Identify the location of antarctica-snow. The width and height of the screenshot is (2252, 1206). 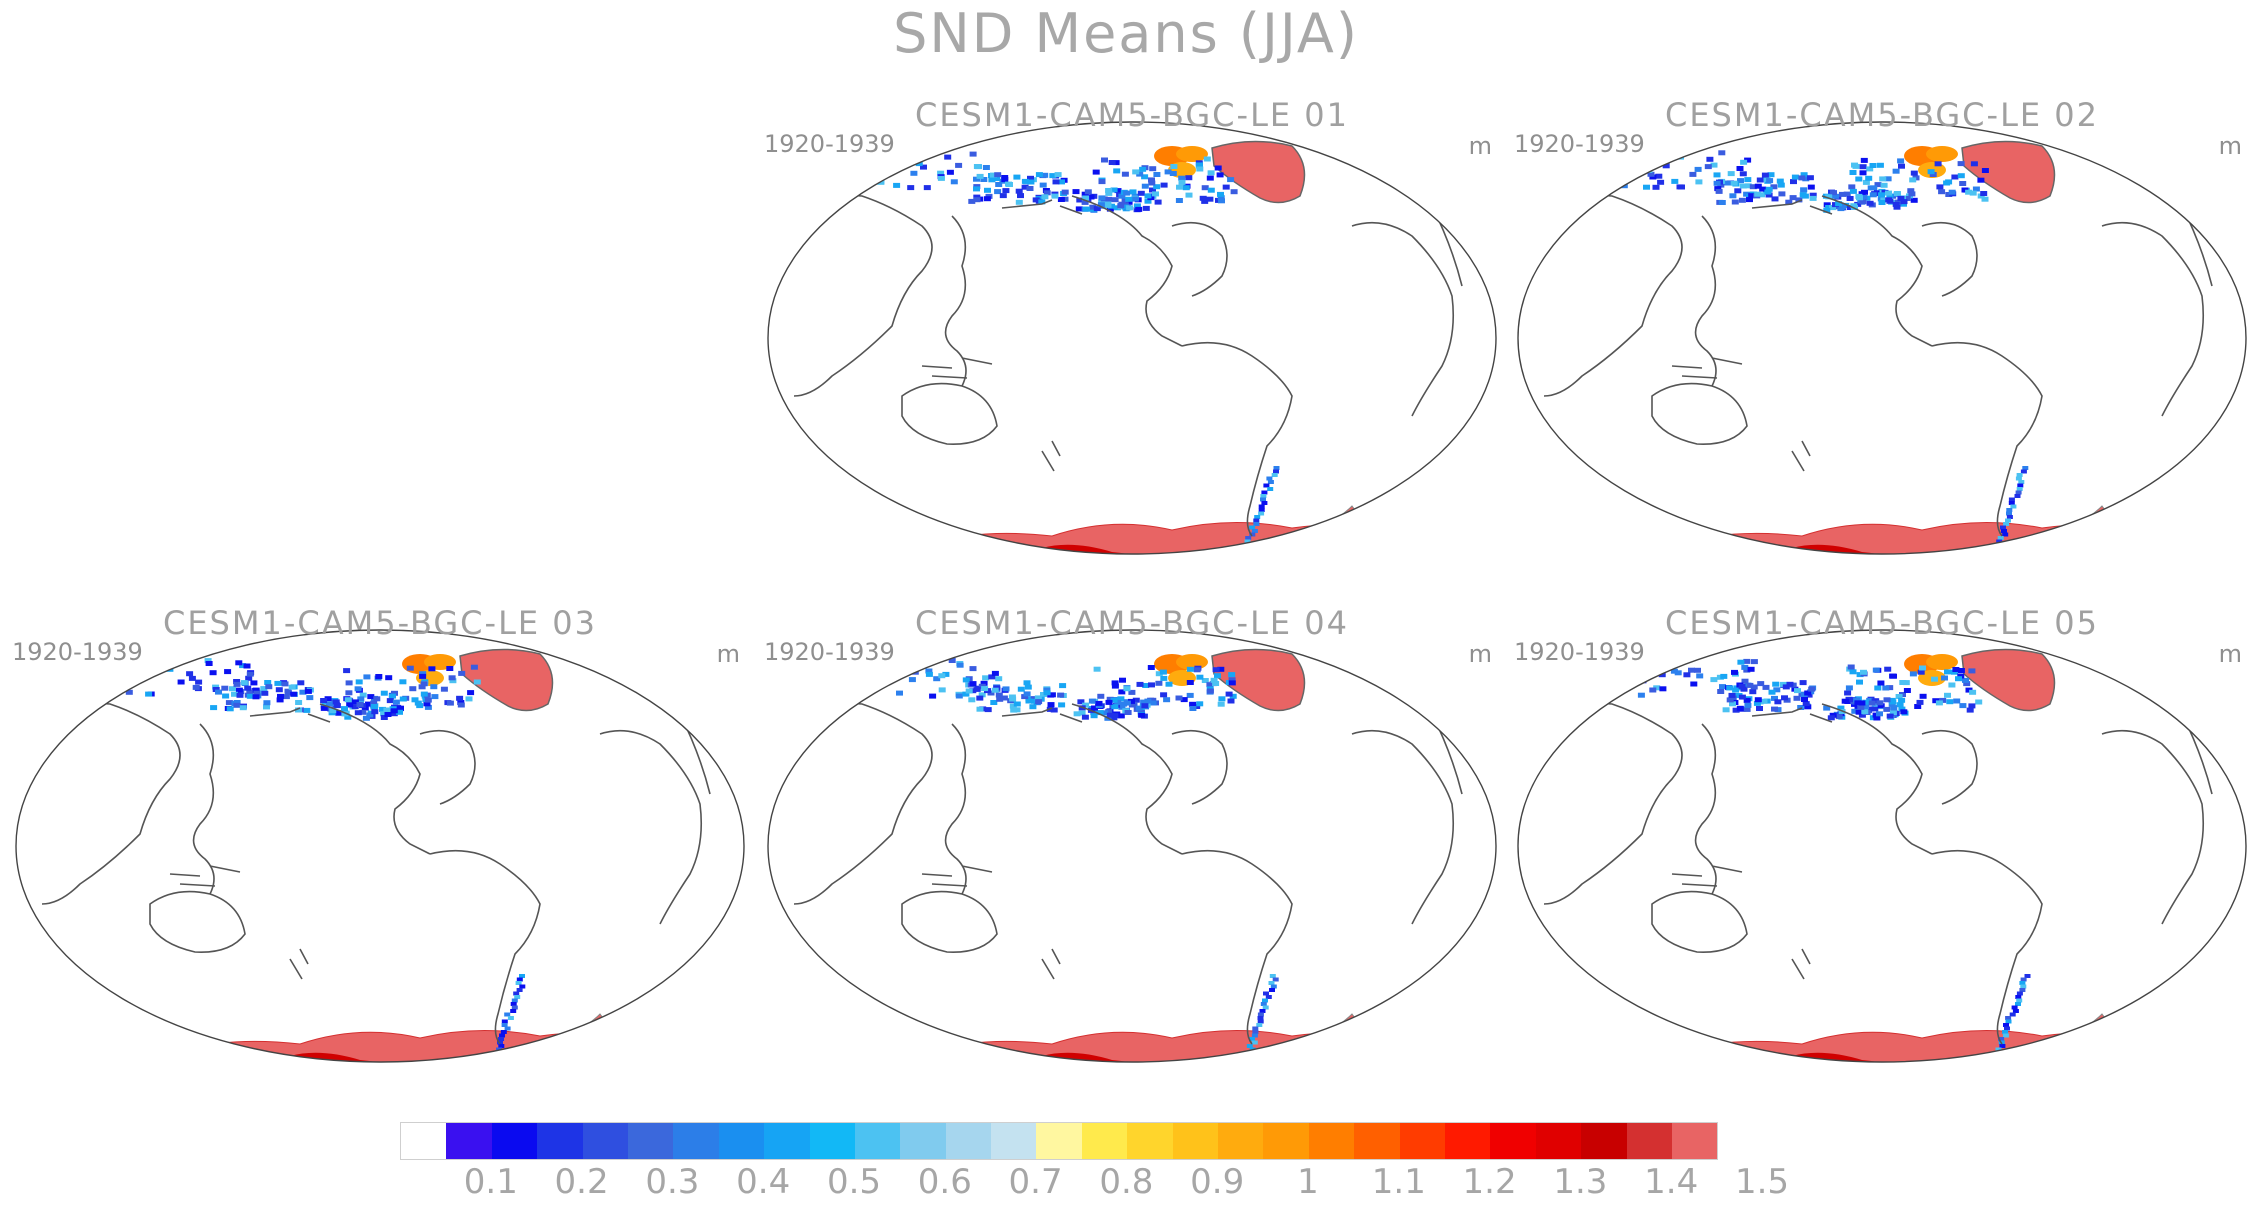
(1142, 538).